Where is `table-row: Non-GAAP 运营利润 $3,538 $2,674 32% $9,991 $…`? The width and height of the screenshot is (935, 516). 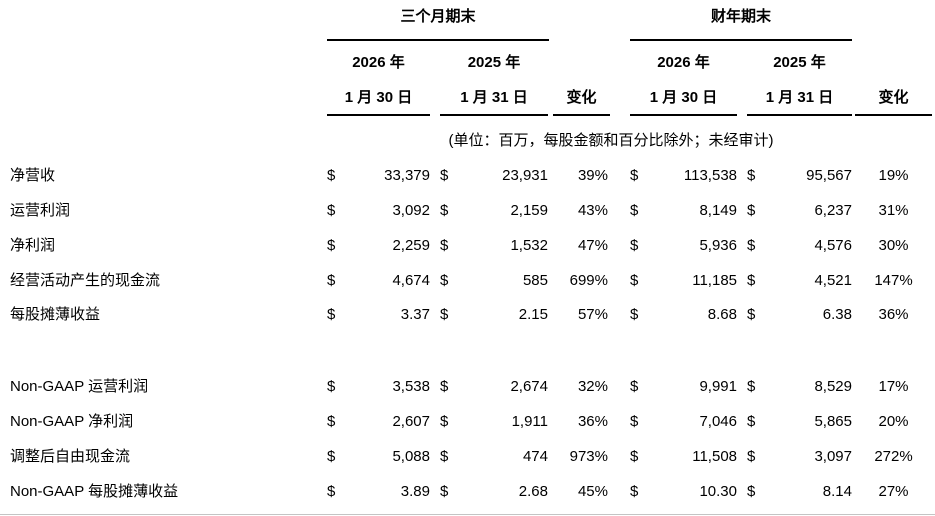
table-row: Non-GAAP 运营利润 $3,538 $2,674 32% $9,991 $… is located at coordinates (467, 386).